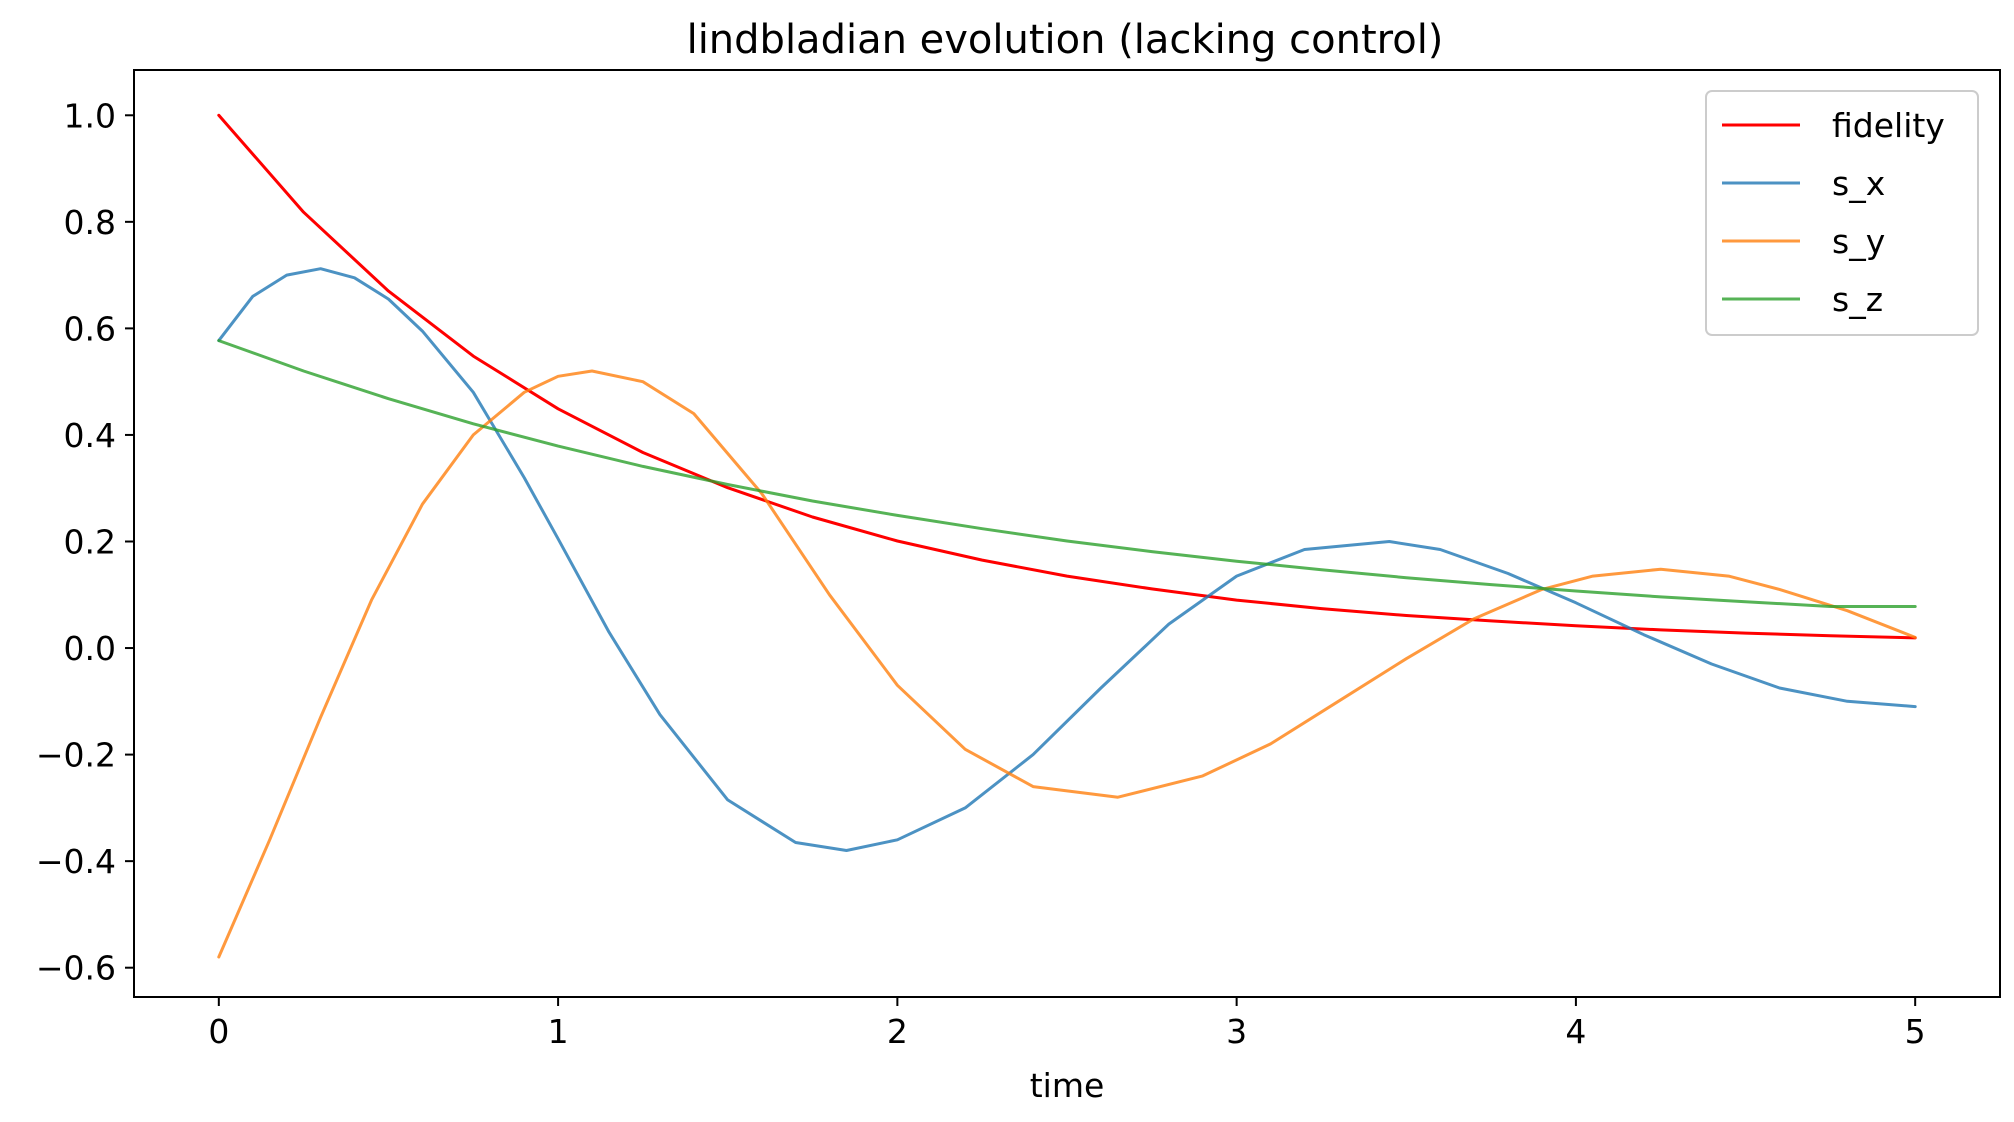 The width and height of the screenshot is (2014, 1122). I want to click on x-tick-label: 4, so click(1575, 1031).